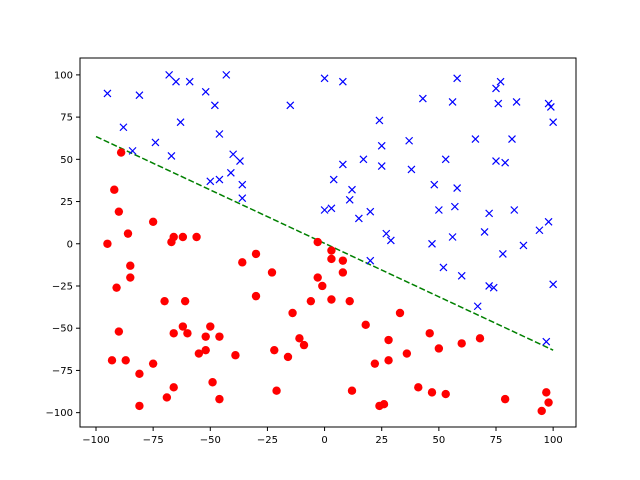 The height and width of the screenshot is (480, 640). I want to click on y-tick-label: −75, so click(62, 371).